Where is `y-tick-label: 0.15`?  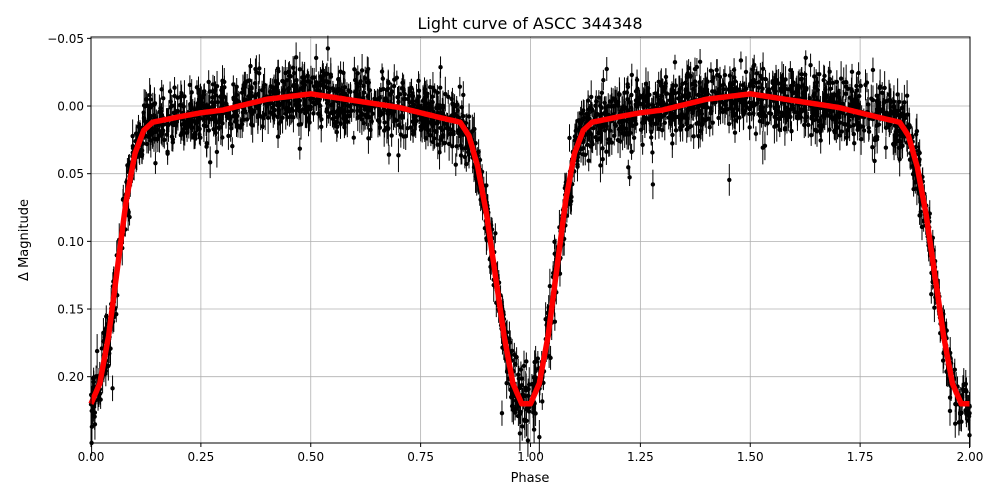
y-tick-label: 0.15 is located at coordinates (70, 310).